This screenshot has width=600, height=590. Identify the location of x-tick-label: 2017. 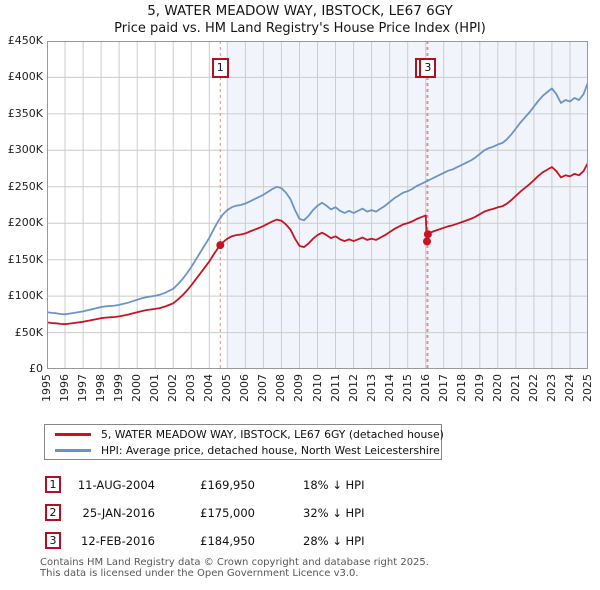
(443, 388).